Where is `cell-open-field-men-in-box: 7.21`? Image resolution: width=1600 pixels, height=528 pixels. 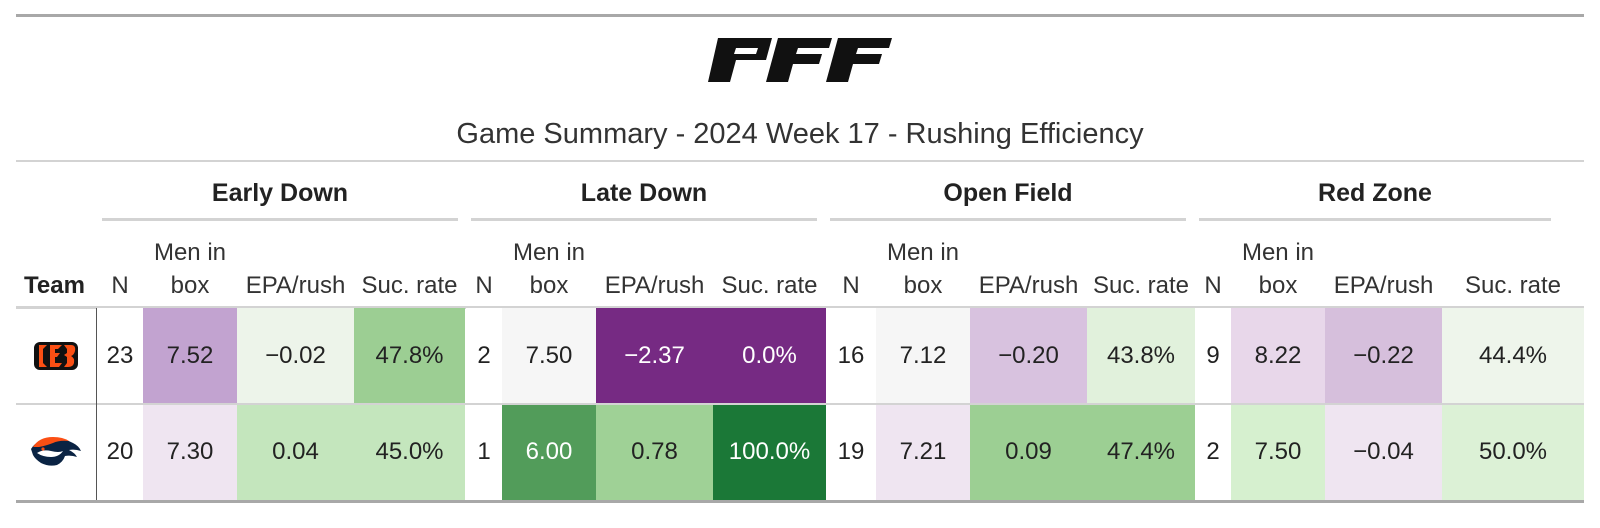 cell-open-field-men-in-box: 7.21 is located at coordinates (923, 452).